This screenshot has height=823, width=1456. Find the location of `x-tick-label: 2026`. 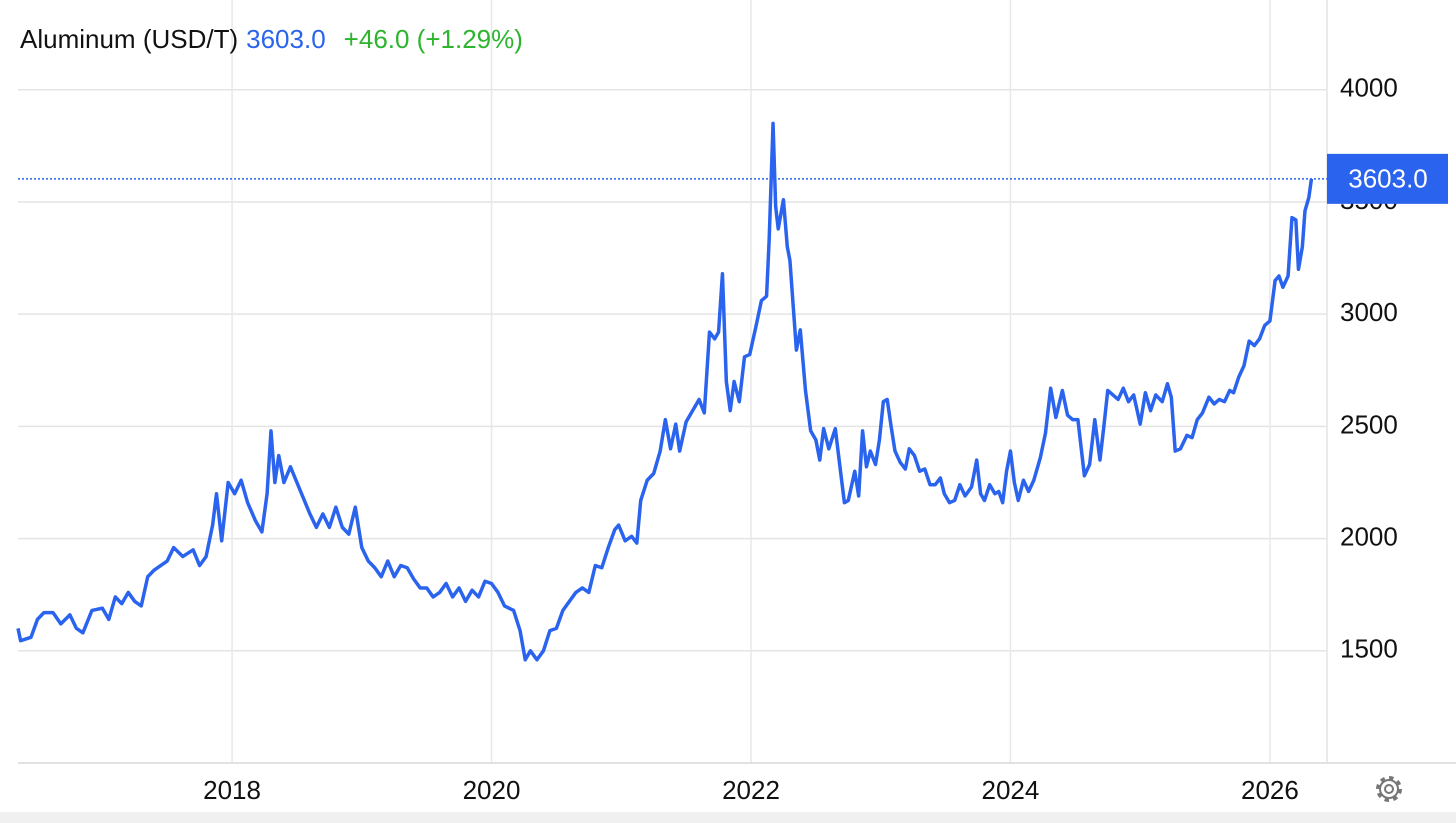

x-tick-label: 2026 is located at coordinates (1270, 790).